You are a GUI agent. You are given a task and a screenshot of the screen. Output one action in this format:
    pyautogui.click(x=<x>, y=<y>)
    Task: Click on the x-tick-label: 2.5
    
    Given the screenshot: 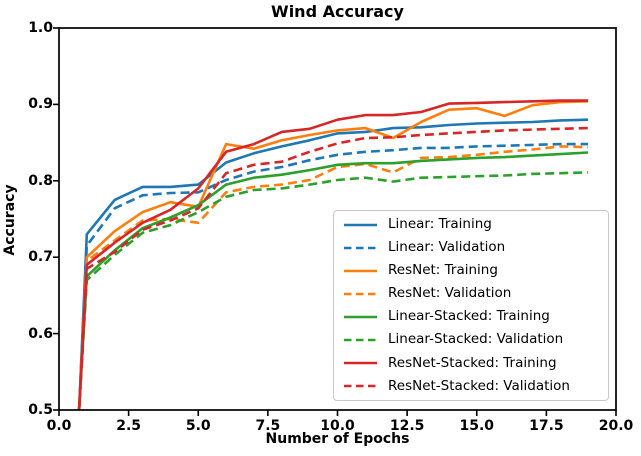 What is the action you would take?
    pyautogui.click(x=129, y=426)
    